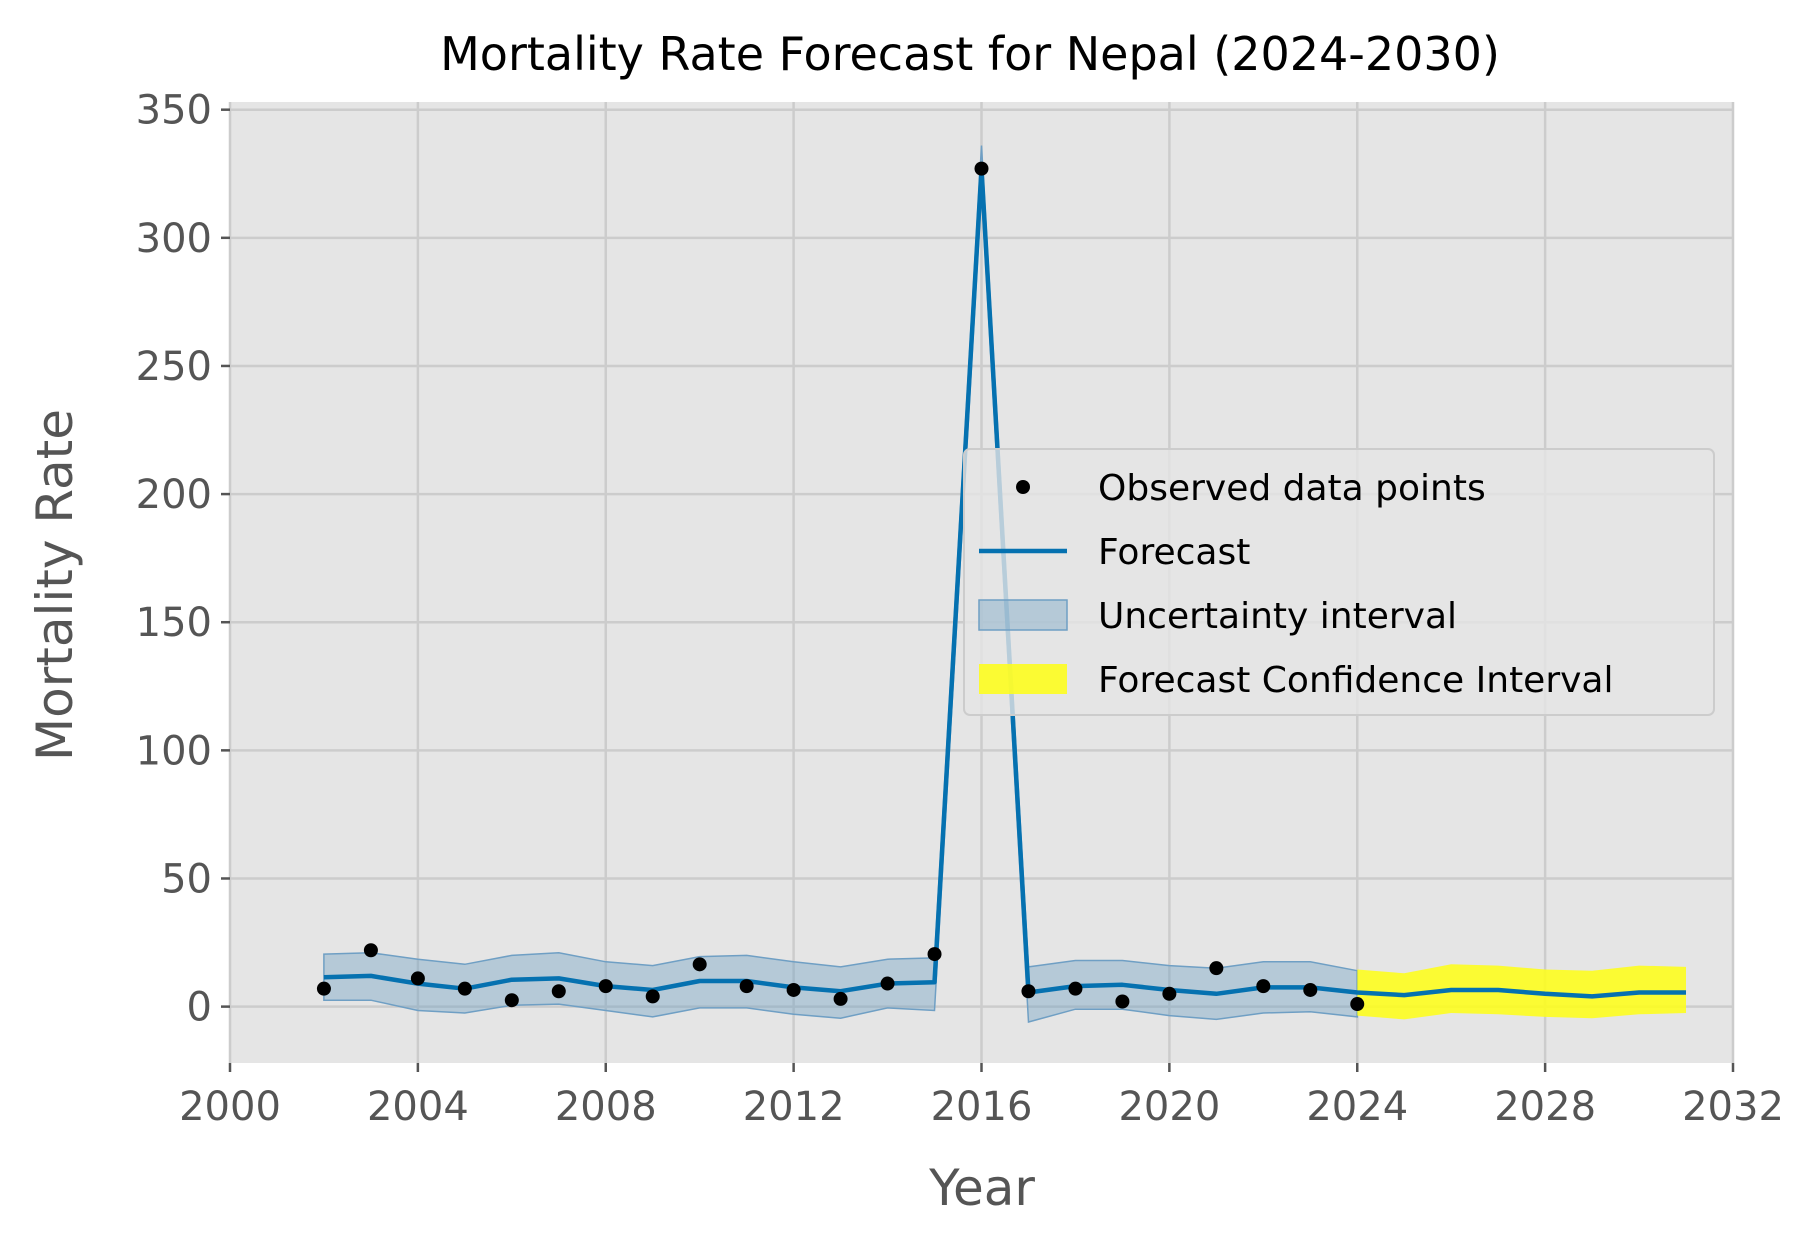 This screenshot has height=1241, width=1819. Describe the element at coordinates (1277, 616) in the screenshot. I see `legend-label: Uncertainty interval` at that location.